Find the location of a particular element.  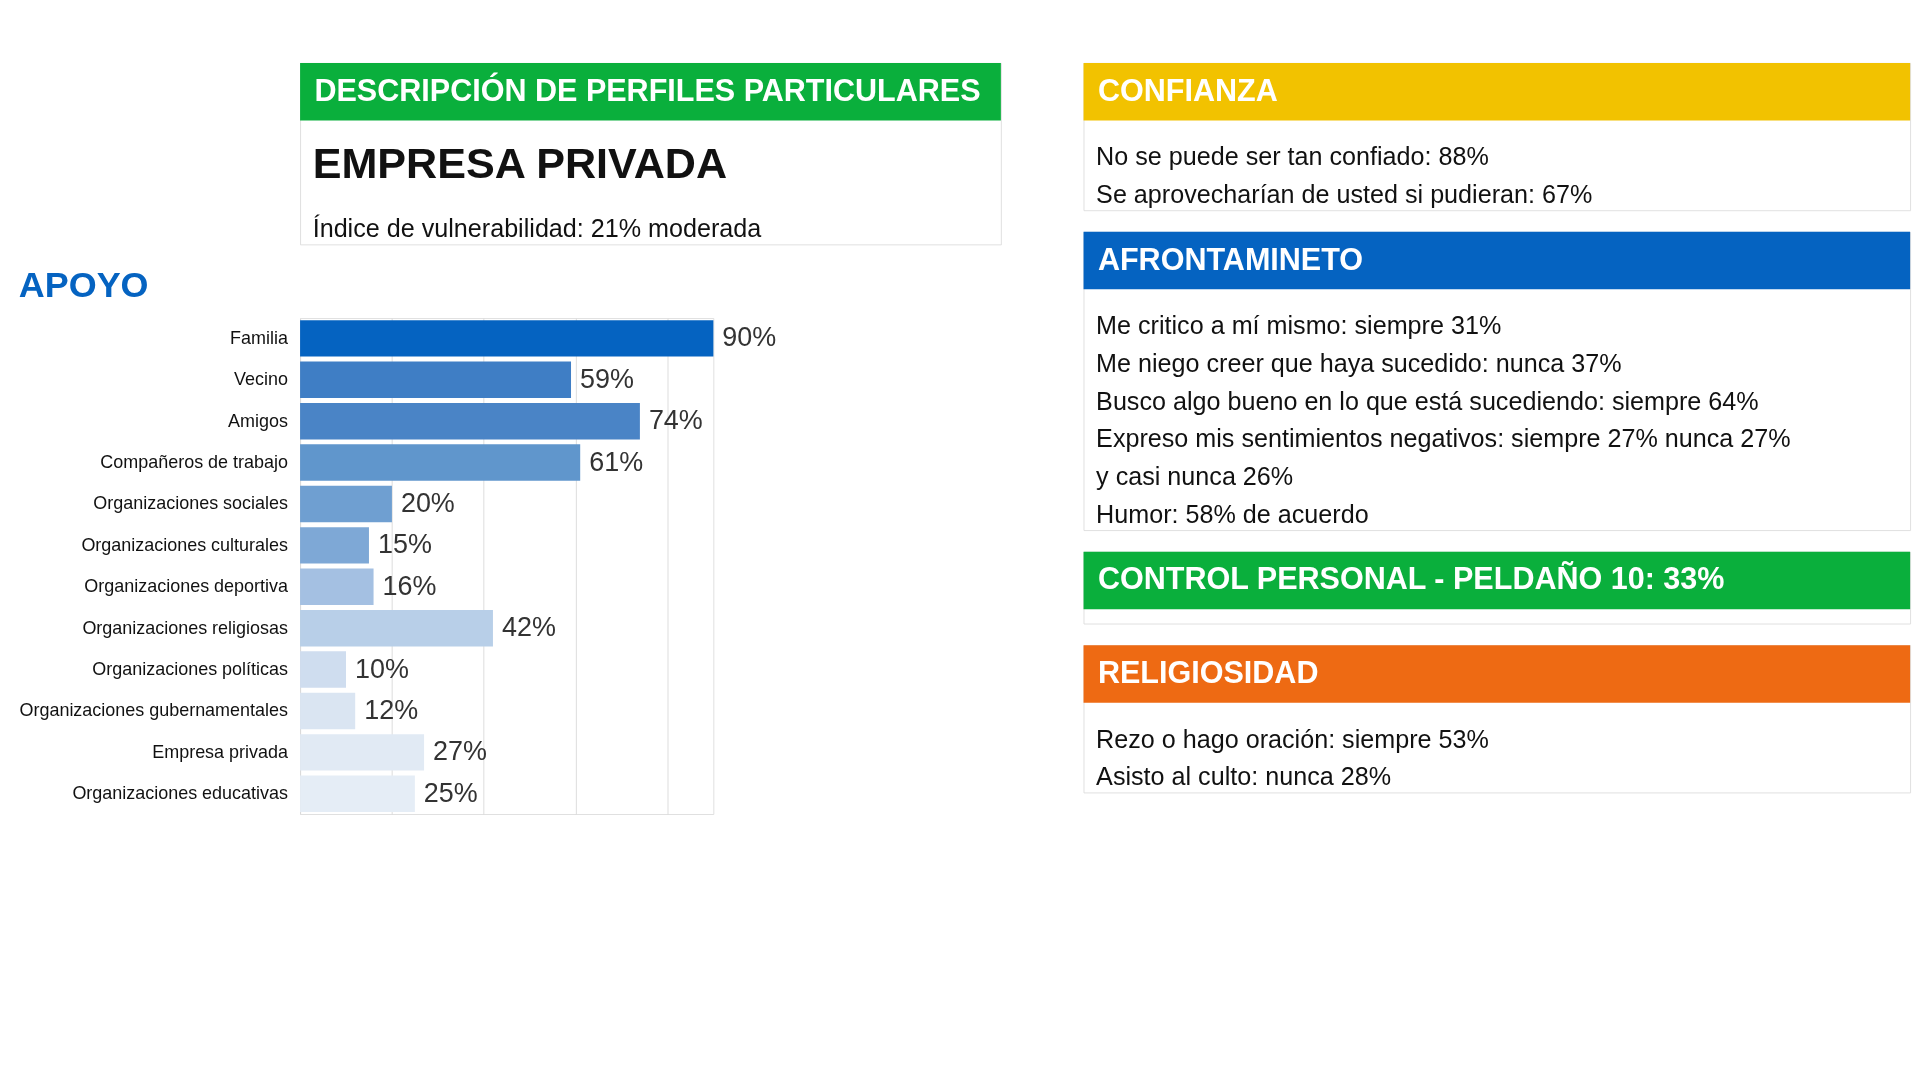

data-label: 90% is located at coordinates (749, 337).